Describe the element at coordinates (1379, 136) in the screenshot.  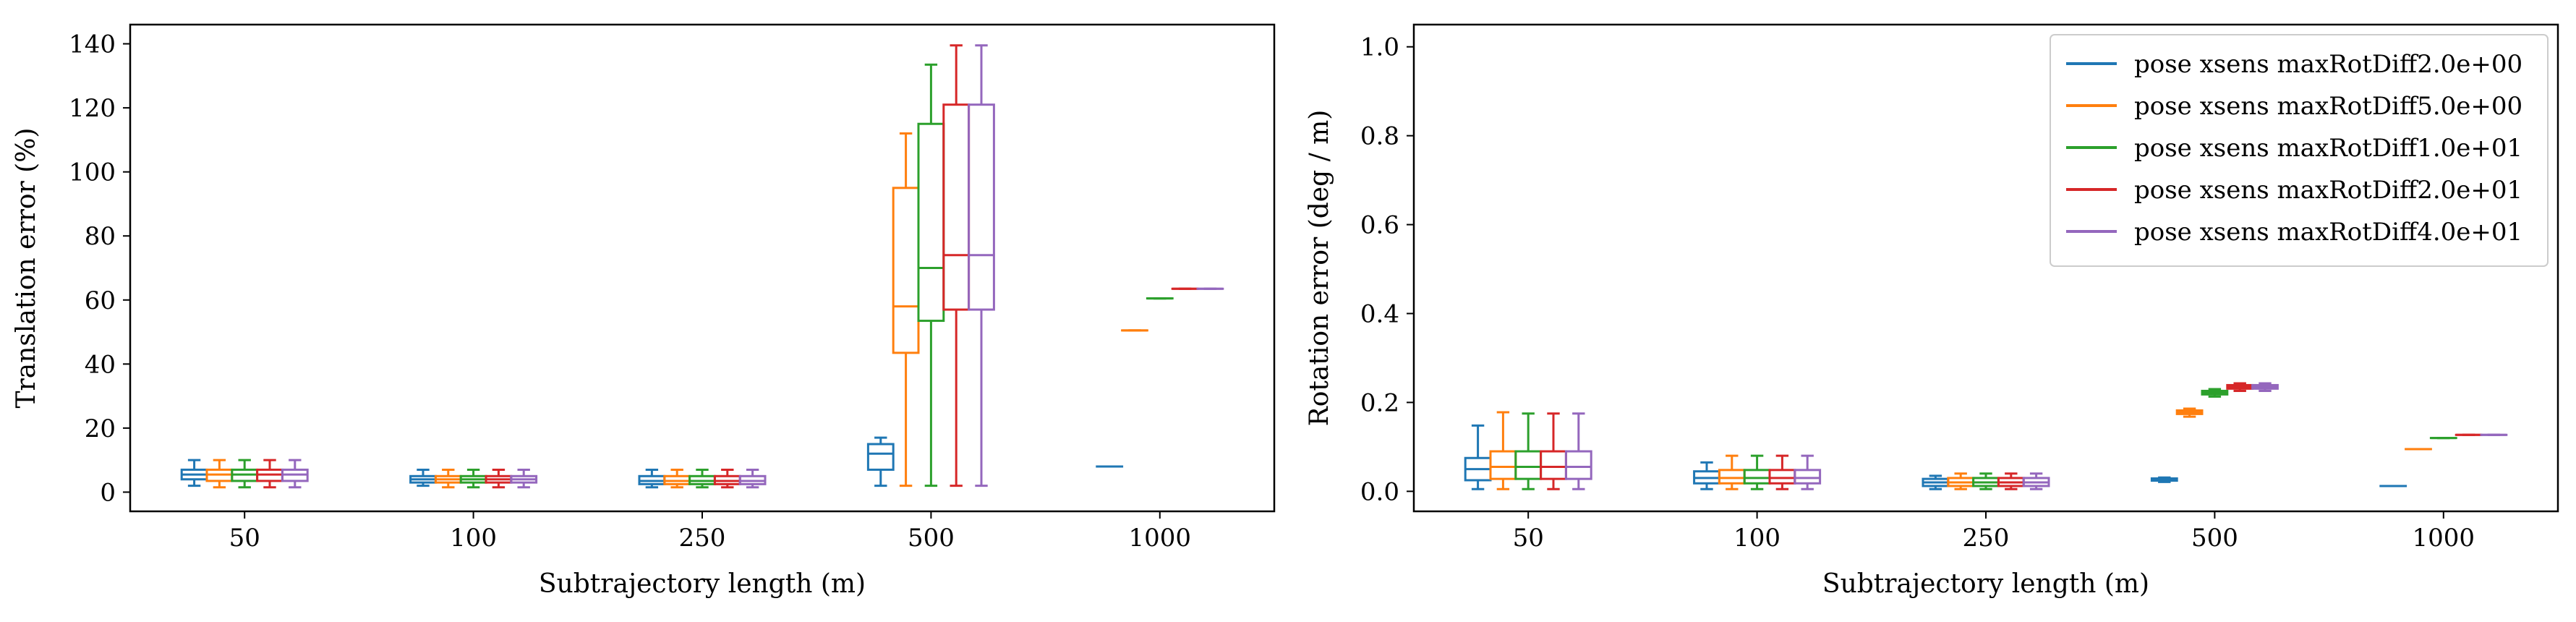
I see `y-tick-label: 0.8` at that location.